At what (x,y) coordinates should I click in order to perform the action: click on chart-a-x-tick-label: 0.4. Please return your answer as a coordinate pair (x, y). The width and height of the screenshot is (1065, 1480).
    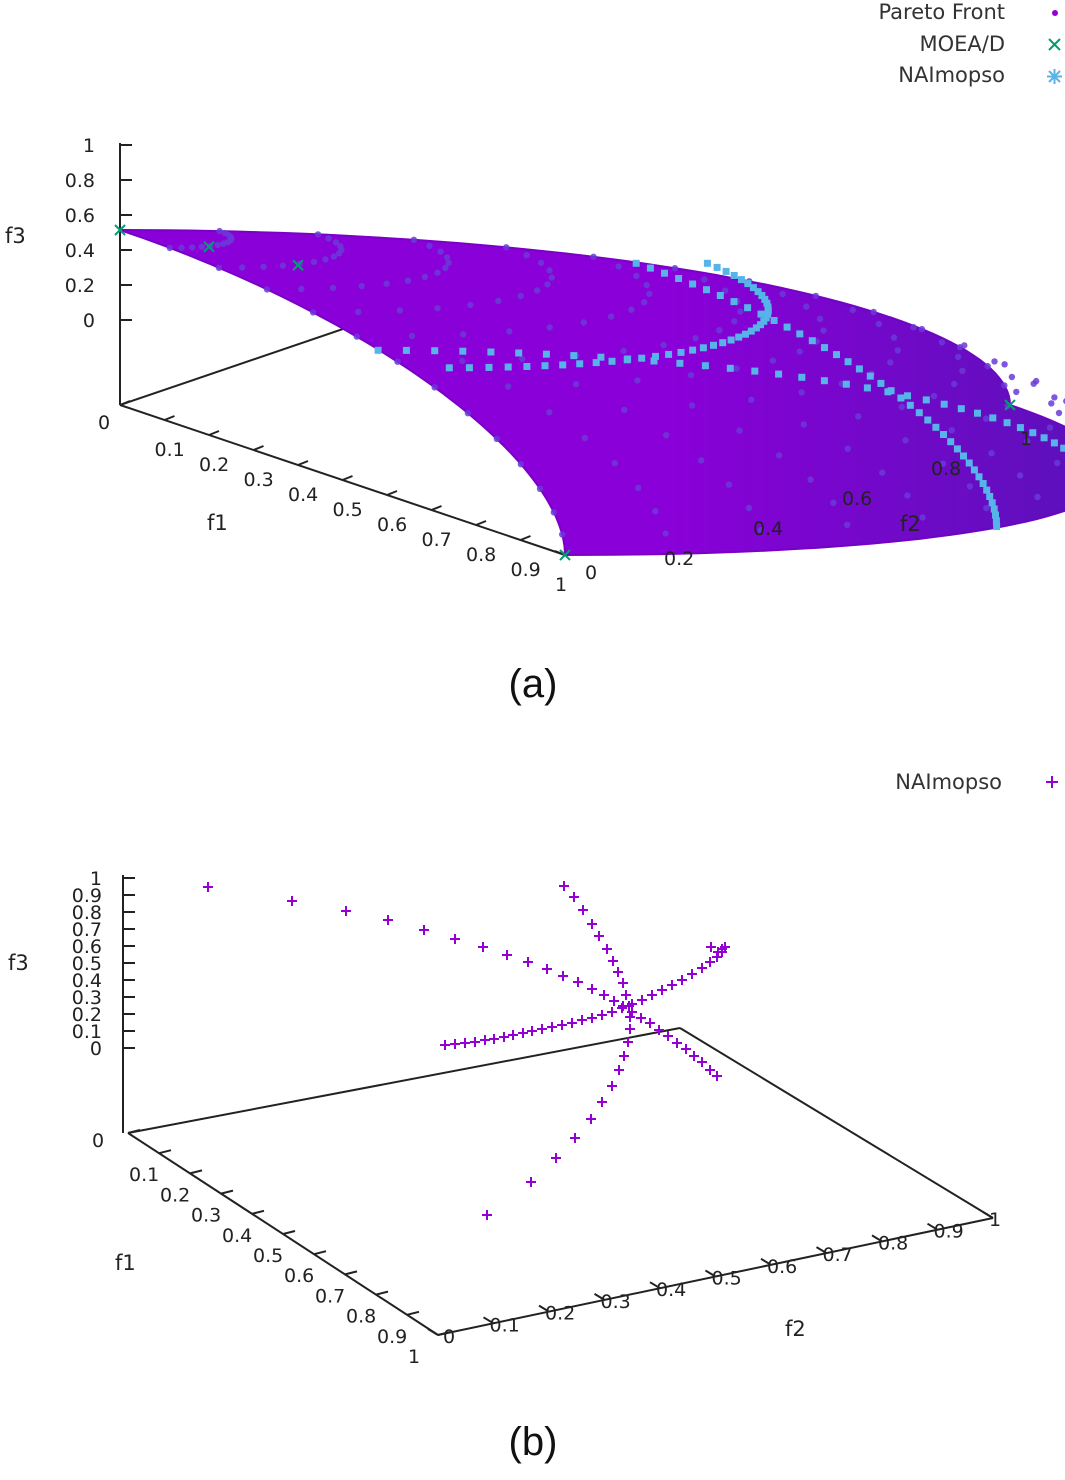
    Looking at the image, I should click on (303, 495).